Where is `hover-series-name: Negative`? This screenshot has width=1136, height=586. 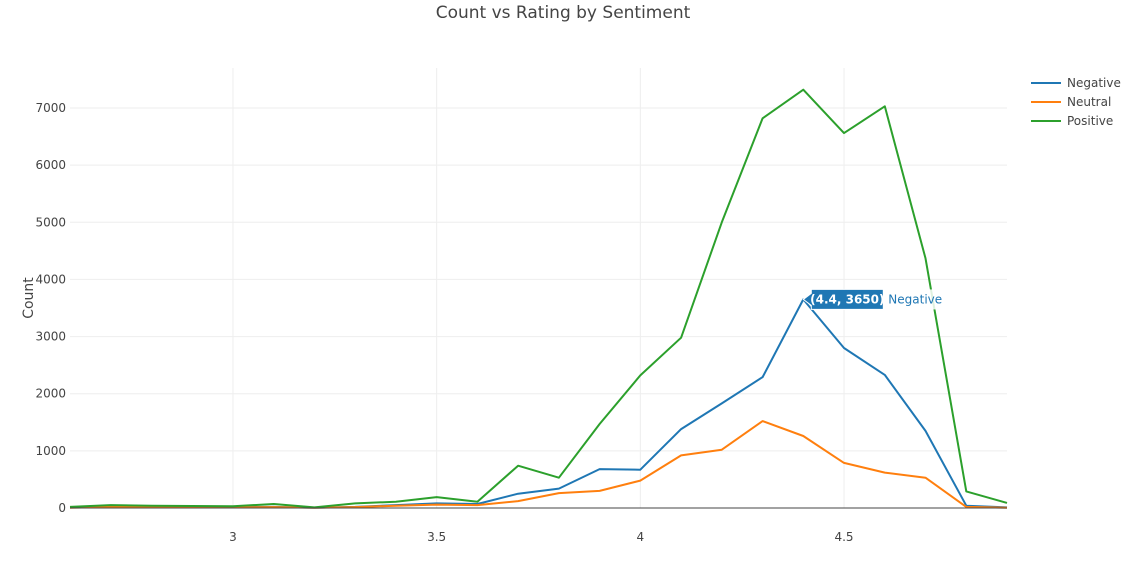 hover-series-name: Negative is located at coordinates (915, 299).